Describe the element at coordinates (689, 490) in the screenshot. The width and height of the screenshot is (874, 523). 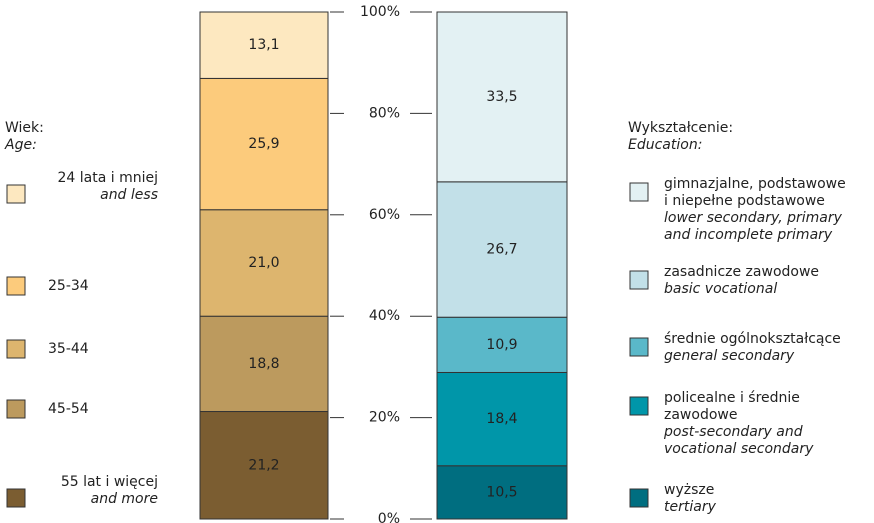
I see `legend-label: wyższe` at that location.